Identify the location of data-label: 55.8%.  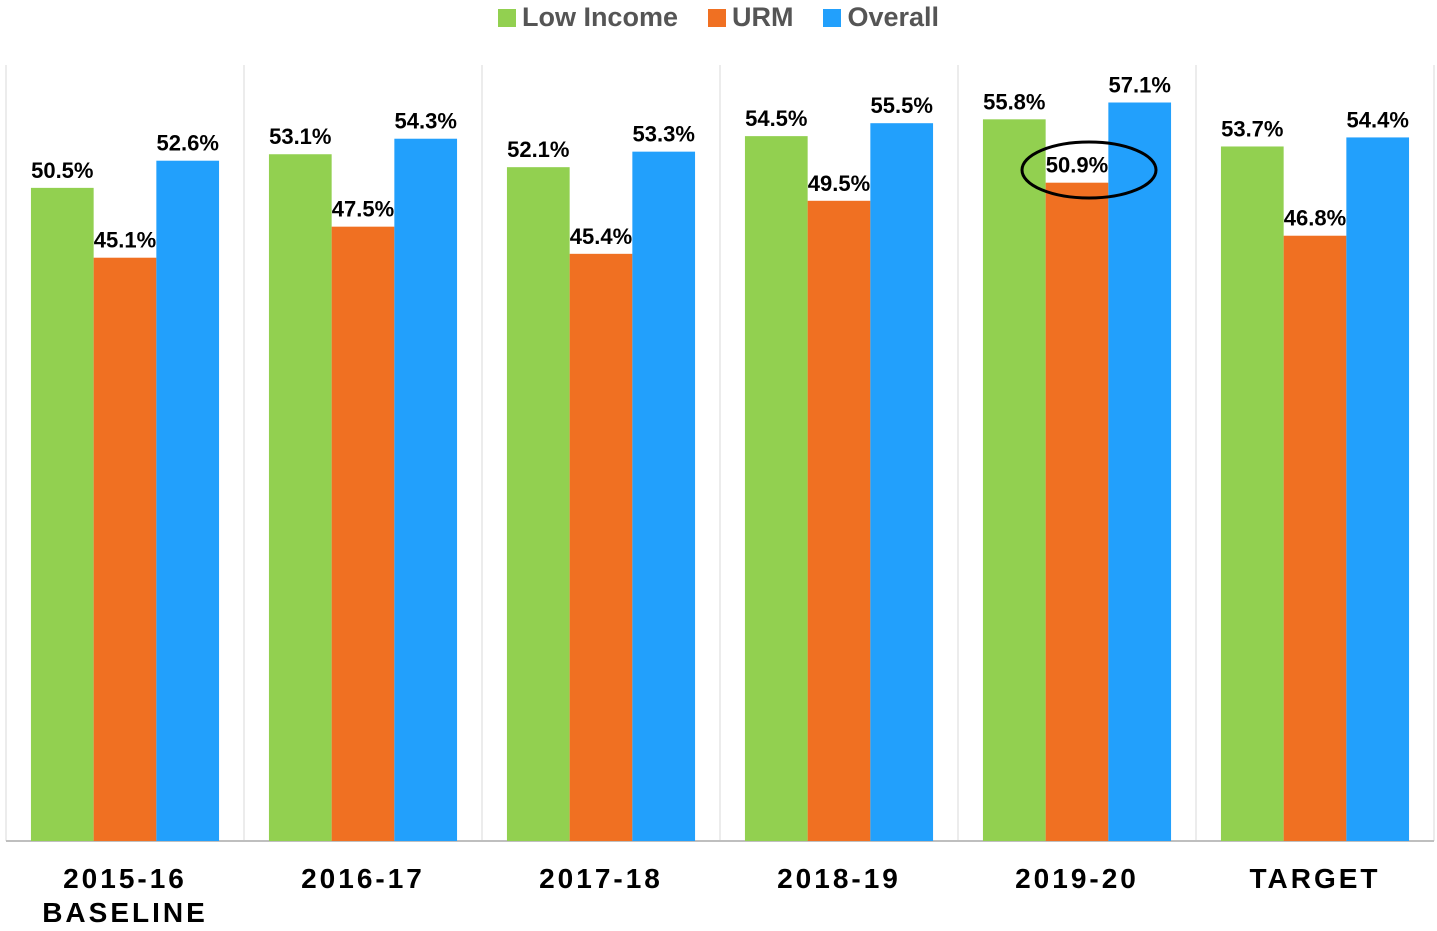
(1014, 101).